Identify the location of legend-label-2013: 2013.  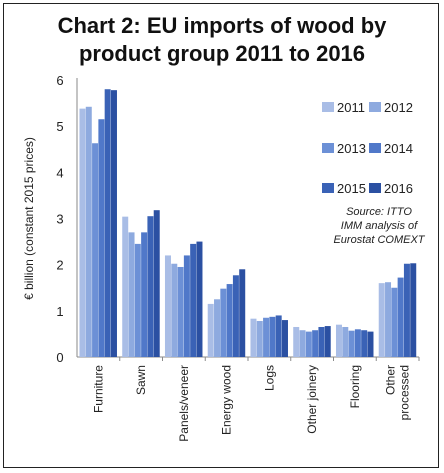
(351, 148).